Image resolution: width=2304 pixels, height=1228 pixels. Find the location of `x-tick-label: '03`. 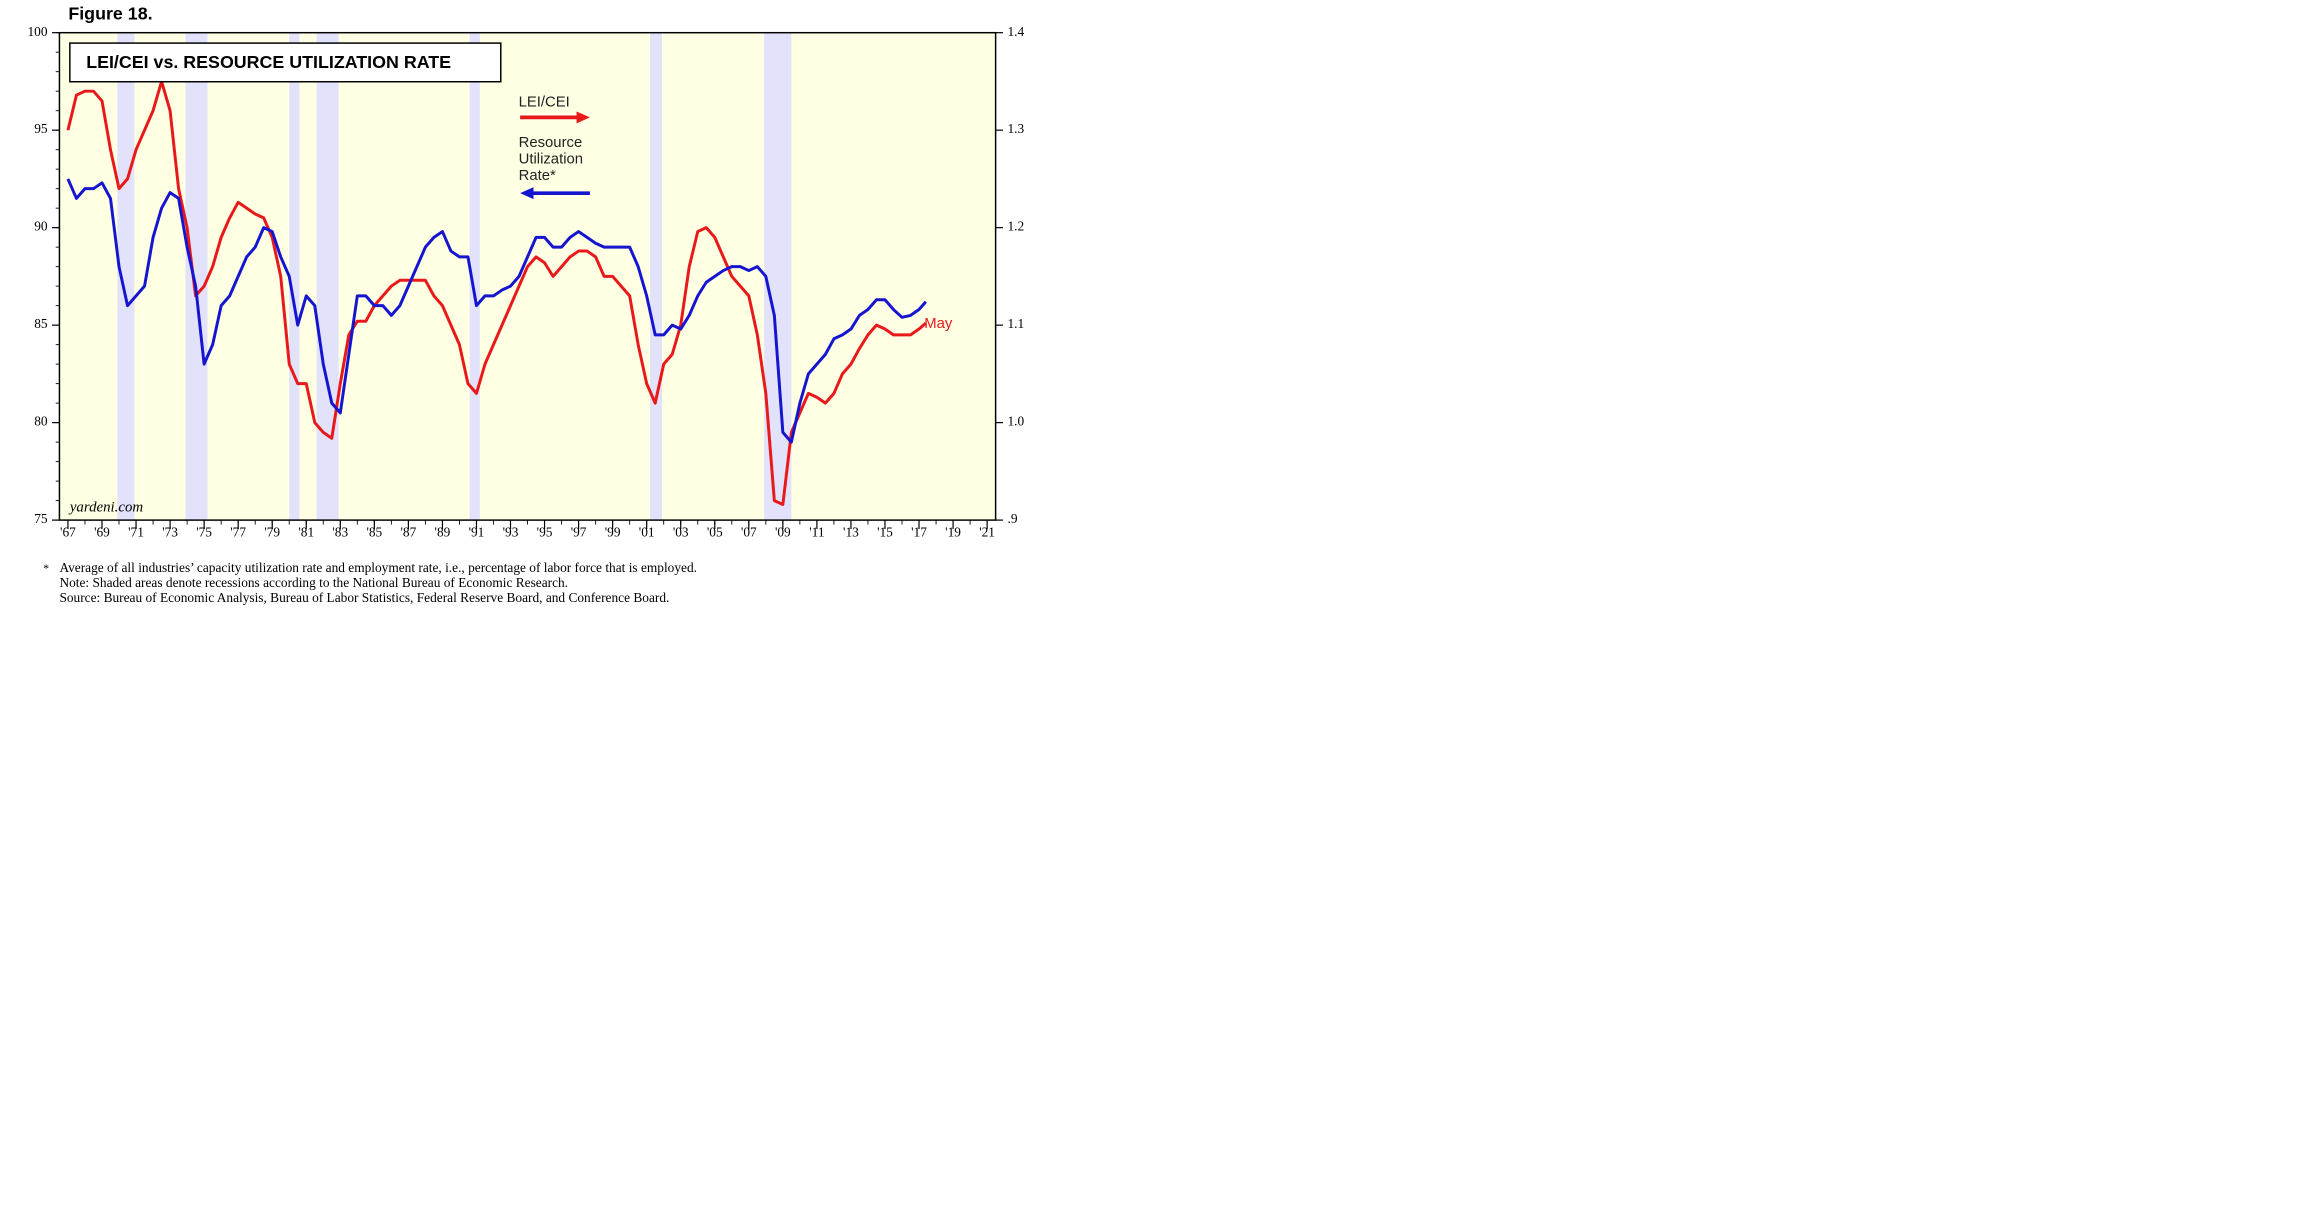

x-tick-label: '03 is located at coordinates (681, 532).